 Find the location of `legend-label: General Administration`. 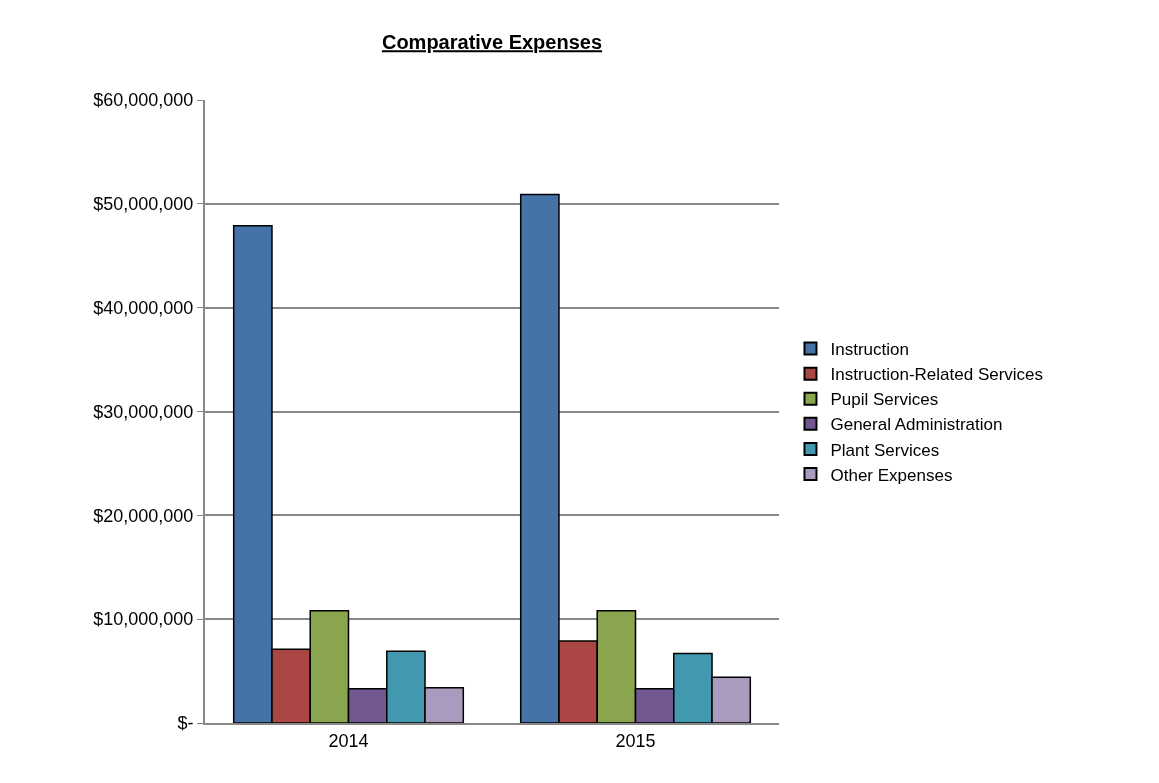

legend-label: General Administration is located at coordinates (916, 425).